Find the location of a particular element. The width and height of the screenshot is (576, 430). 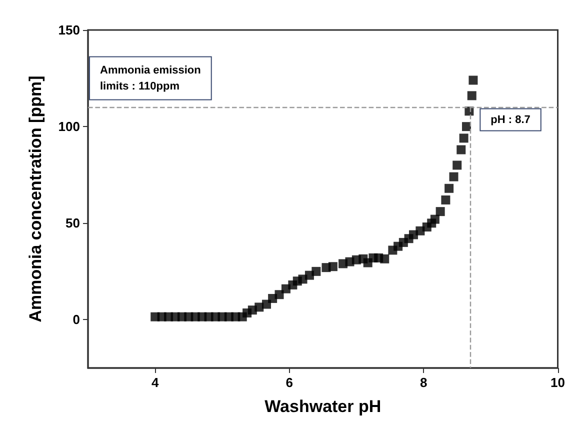

x-axis-title: Washwater pH is located at coordinates (323, 406).